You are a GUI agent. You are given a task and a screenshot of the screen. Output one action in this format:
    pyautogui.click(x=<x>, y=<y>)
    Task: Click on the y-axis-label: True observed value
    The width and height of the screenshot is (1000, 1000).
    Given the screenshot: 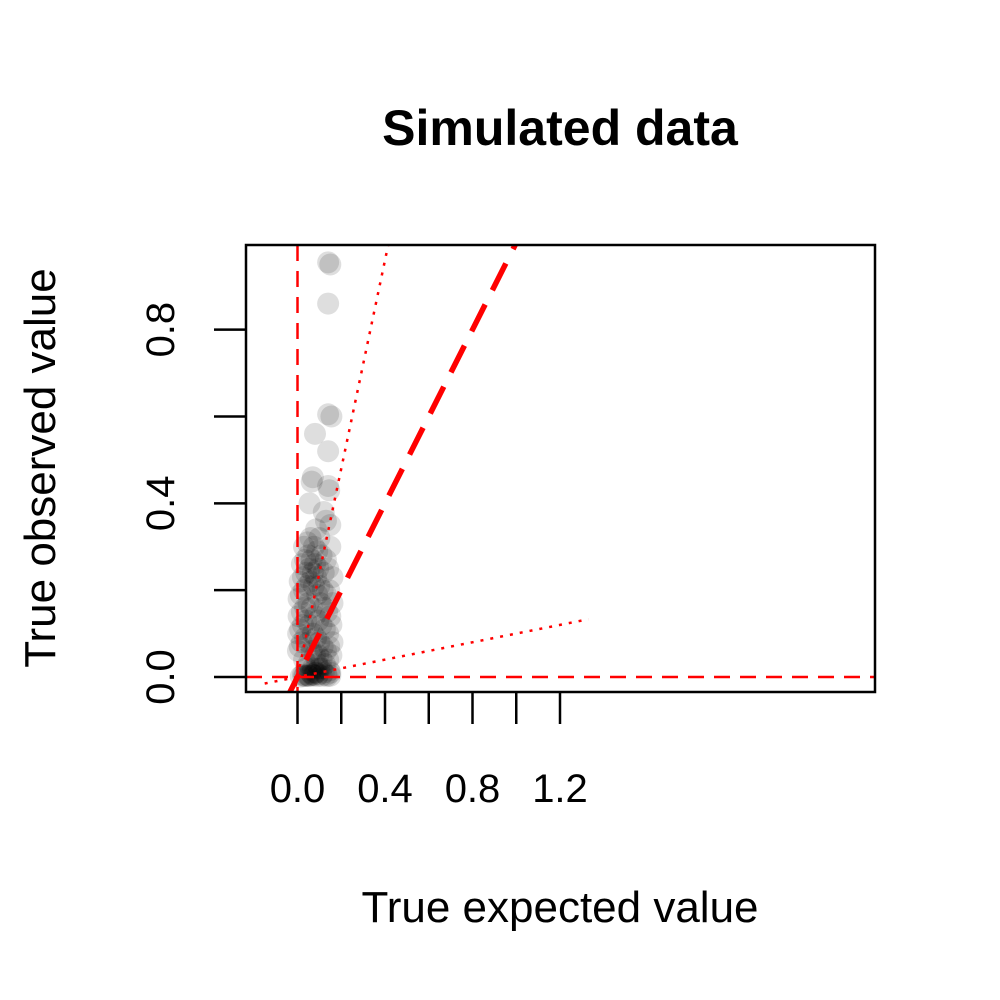 What is the action you would take?
    pyautogui.click(x=40, y=467)
    